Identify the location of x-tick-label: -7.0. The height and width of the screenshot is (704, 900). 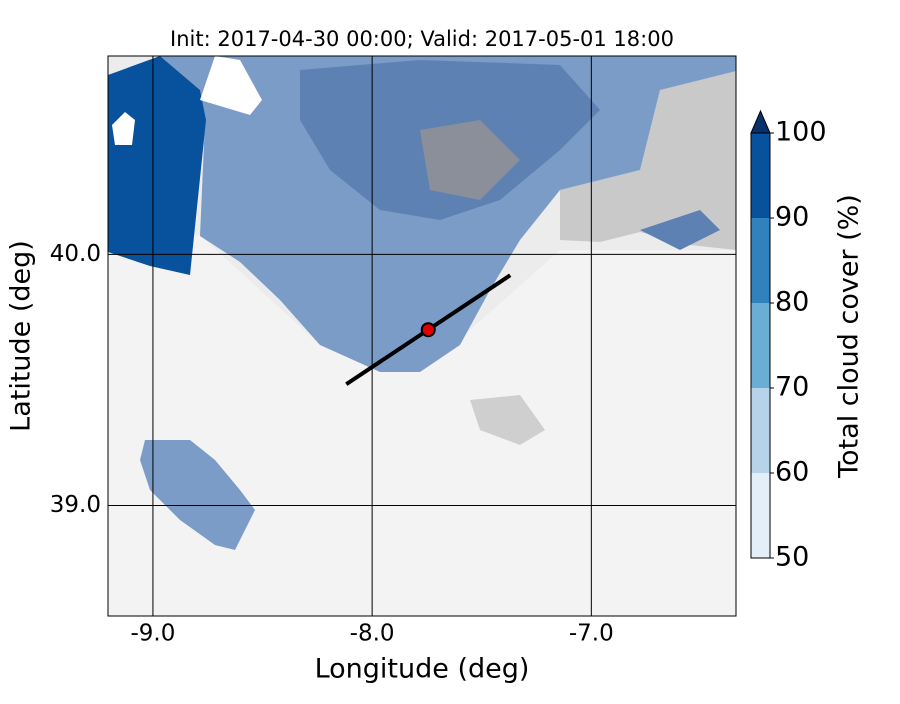
(591, 634).